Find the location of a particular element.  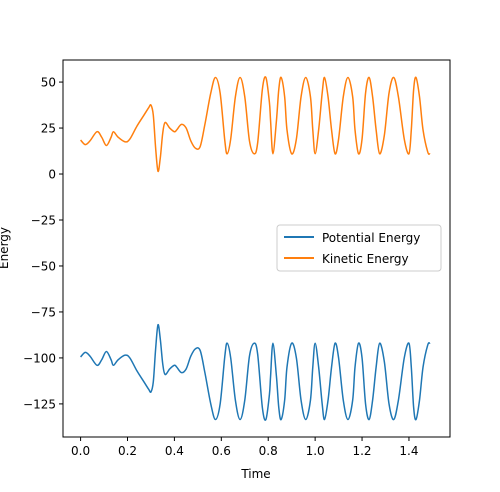

legend-label-potential-energy: Potential Energy is located at coordinates (371, 238).